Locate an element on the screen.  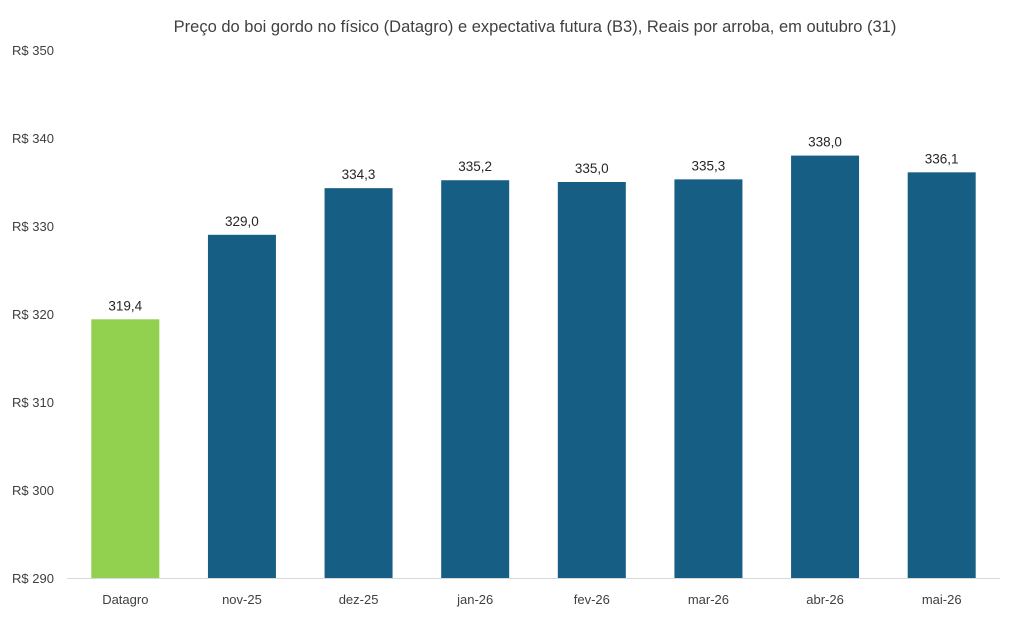
data-label: 329,0 is located at coordinates (242, 221).